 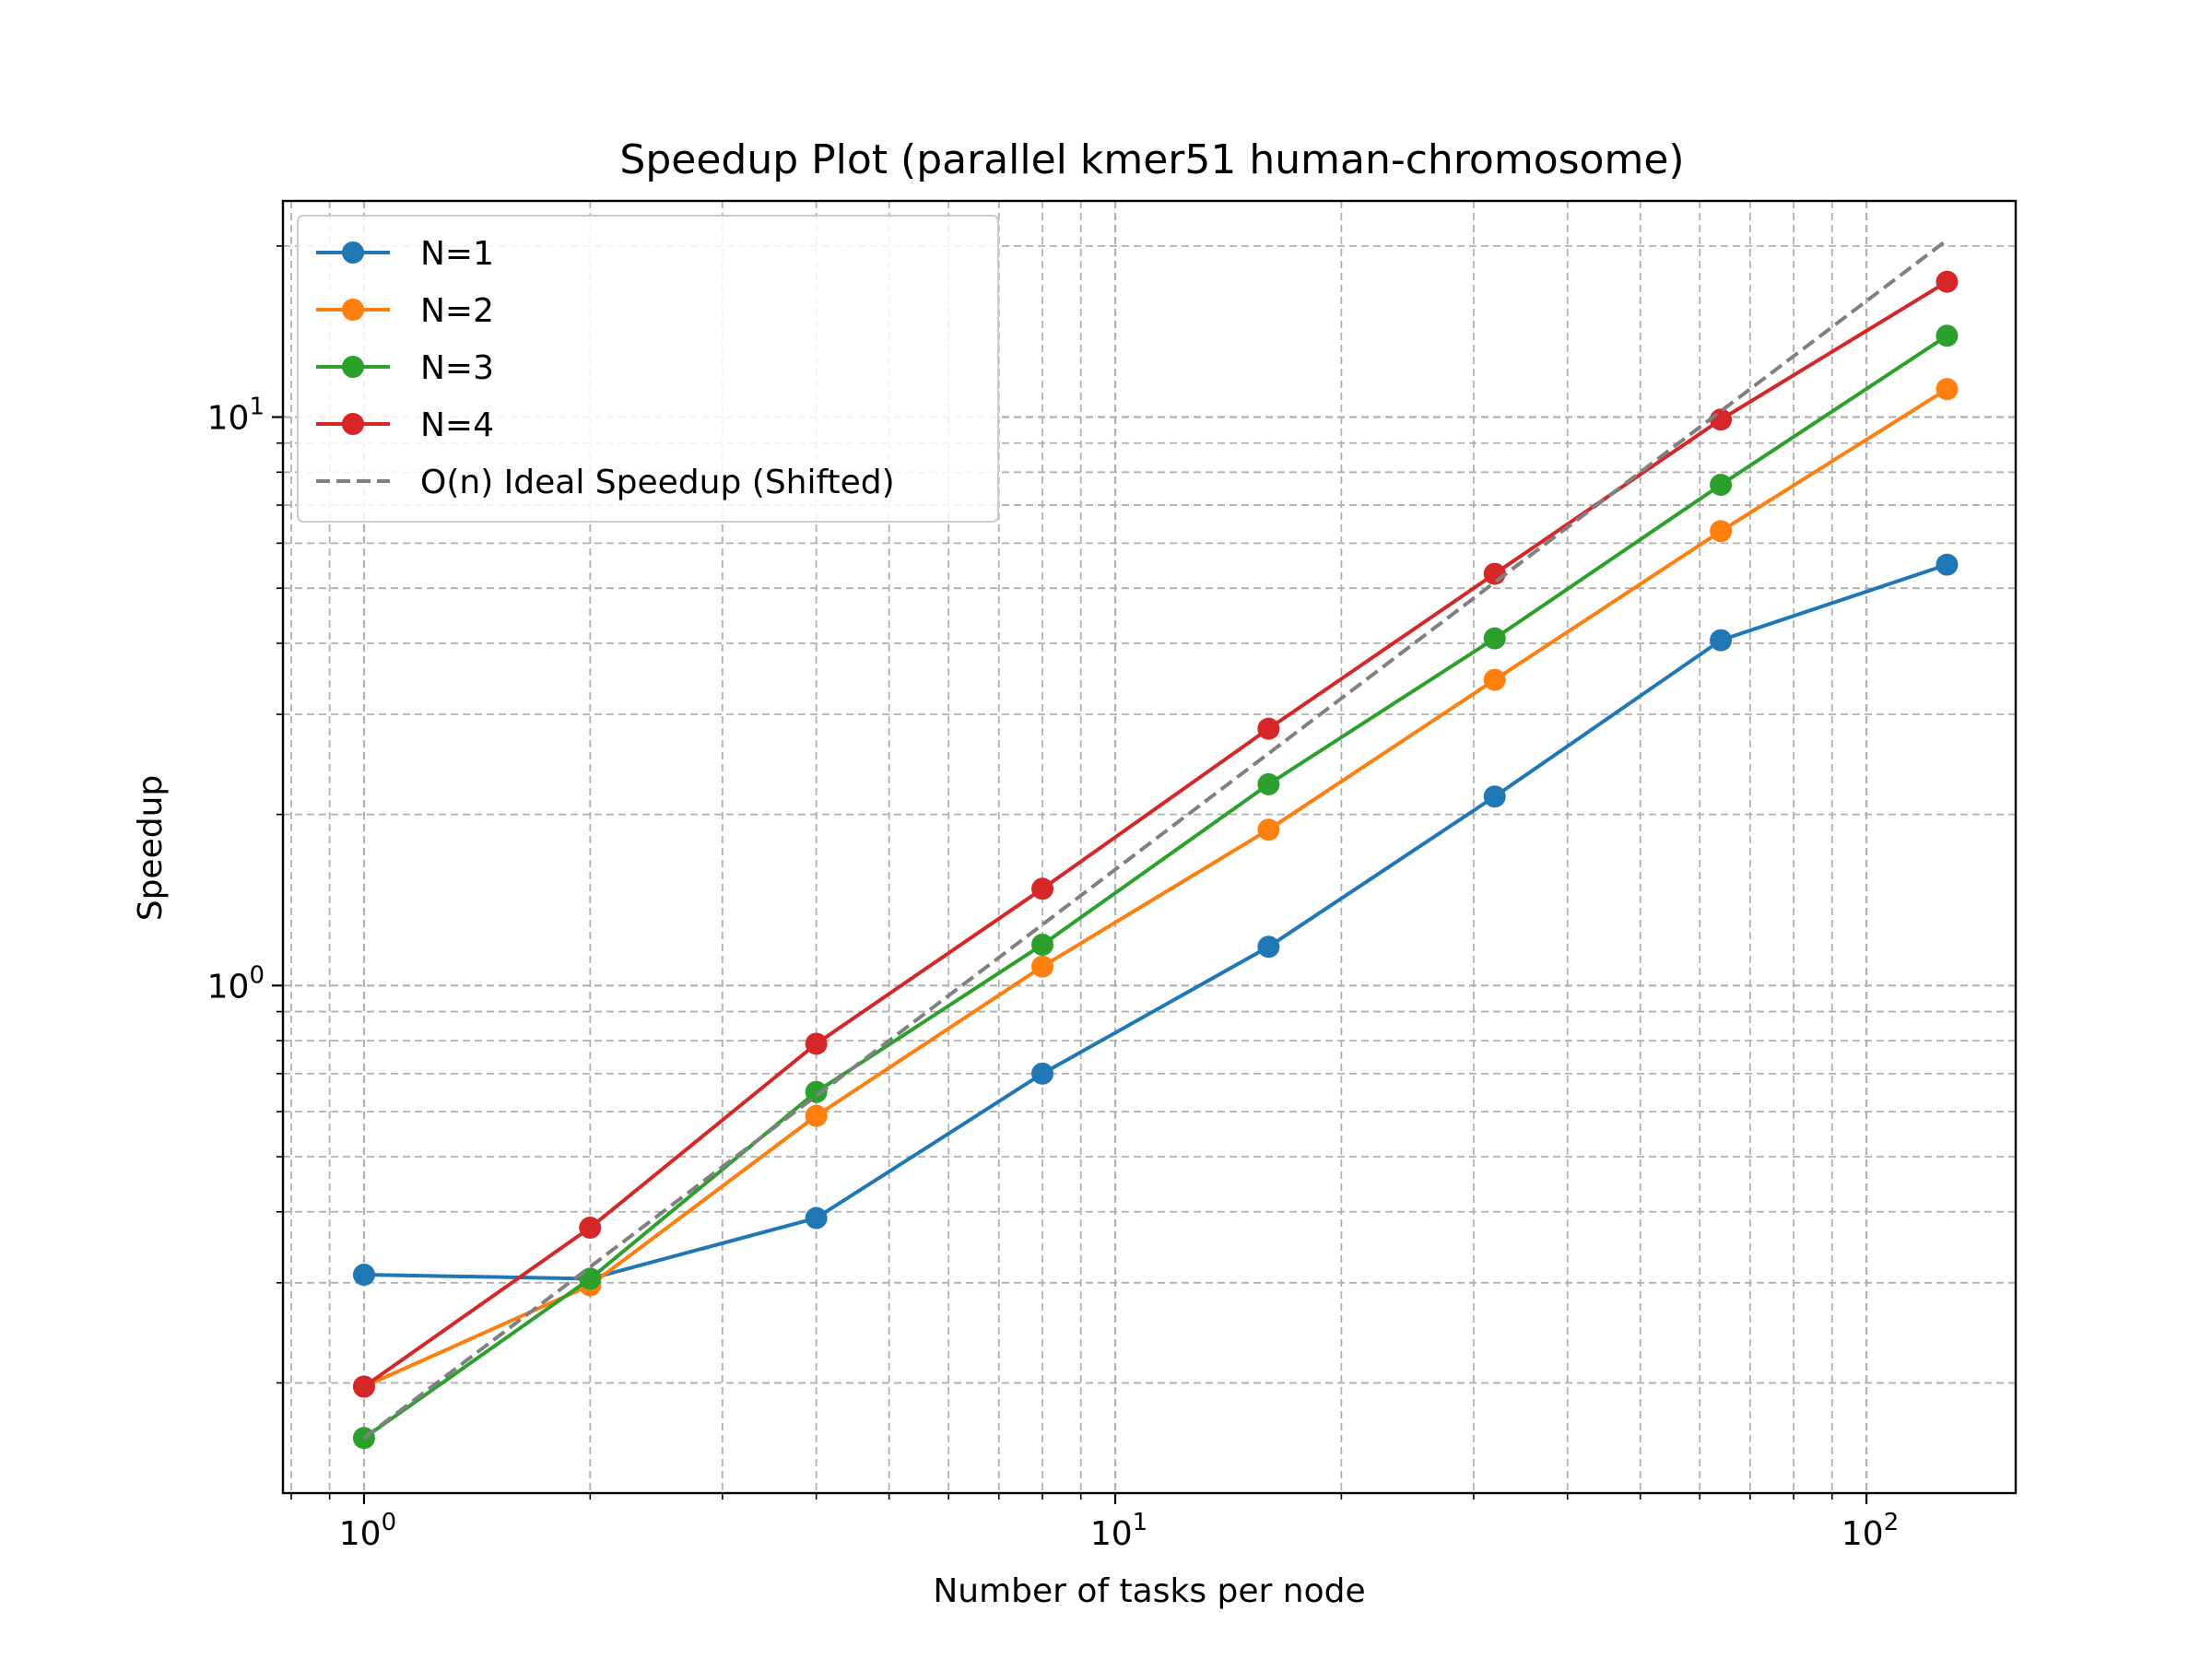 I want to click on legend-label: N=2, so click(x=457, y=311).